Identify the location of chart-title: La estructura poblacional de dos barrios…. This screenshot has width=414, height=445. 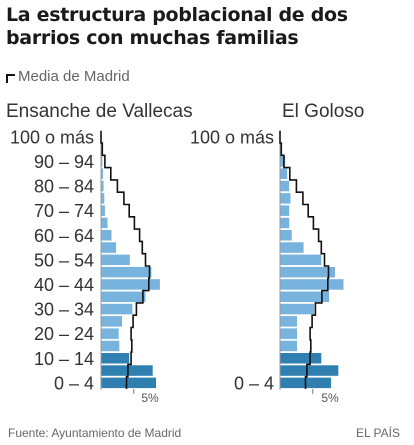
(177, 26).